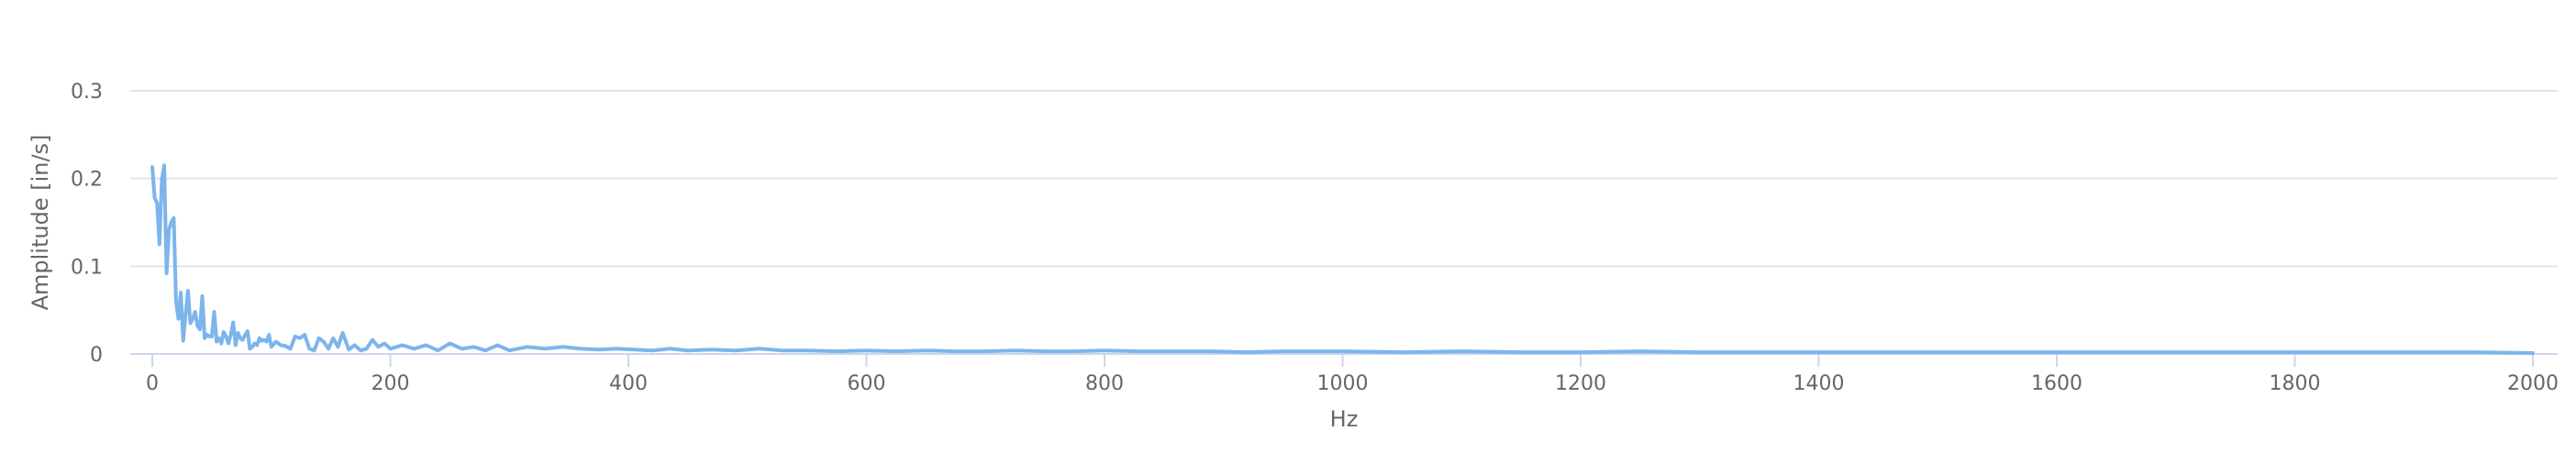 The width and height of the screenshot is (2576, 464). What do you see at coordinates (2295, 383) in the screenshot?
I see `x-tick-label: 1800` at bounding box center [2295, 383].